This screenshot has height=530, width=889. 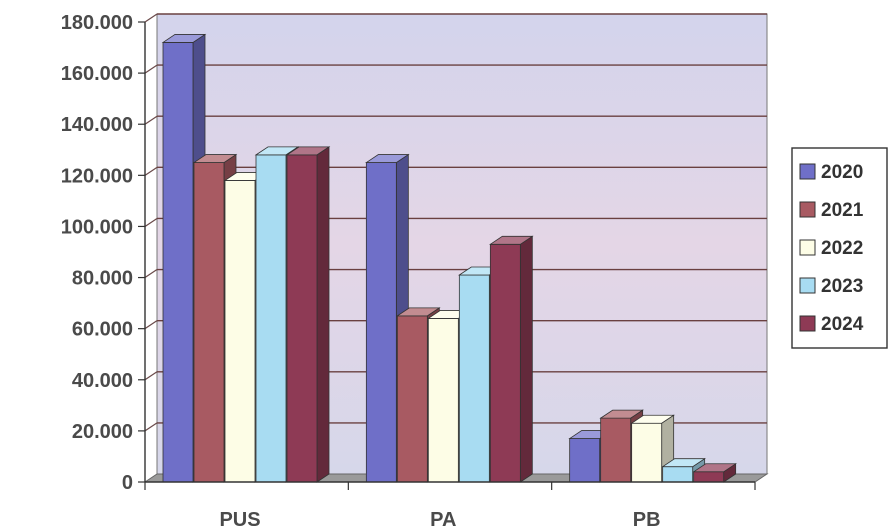 I want to click on y-tick-label: 40.000, so click(x=102, y=381).